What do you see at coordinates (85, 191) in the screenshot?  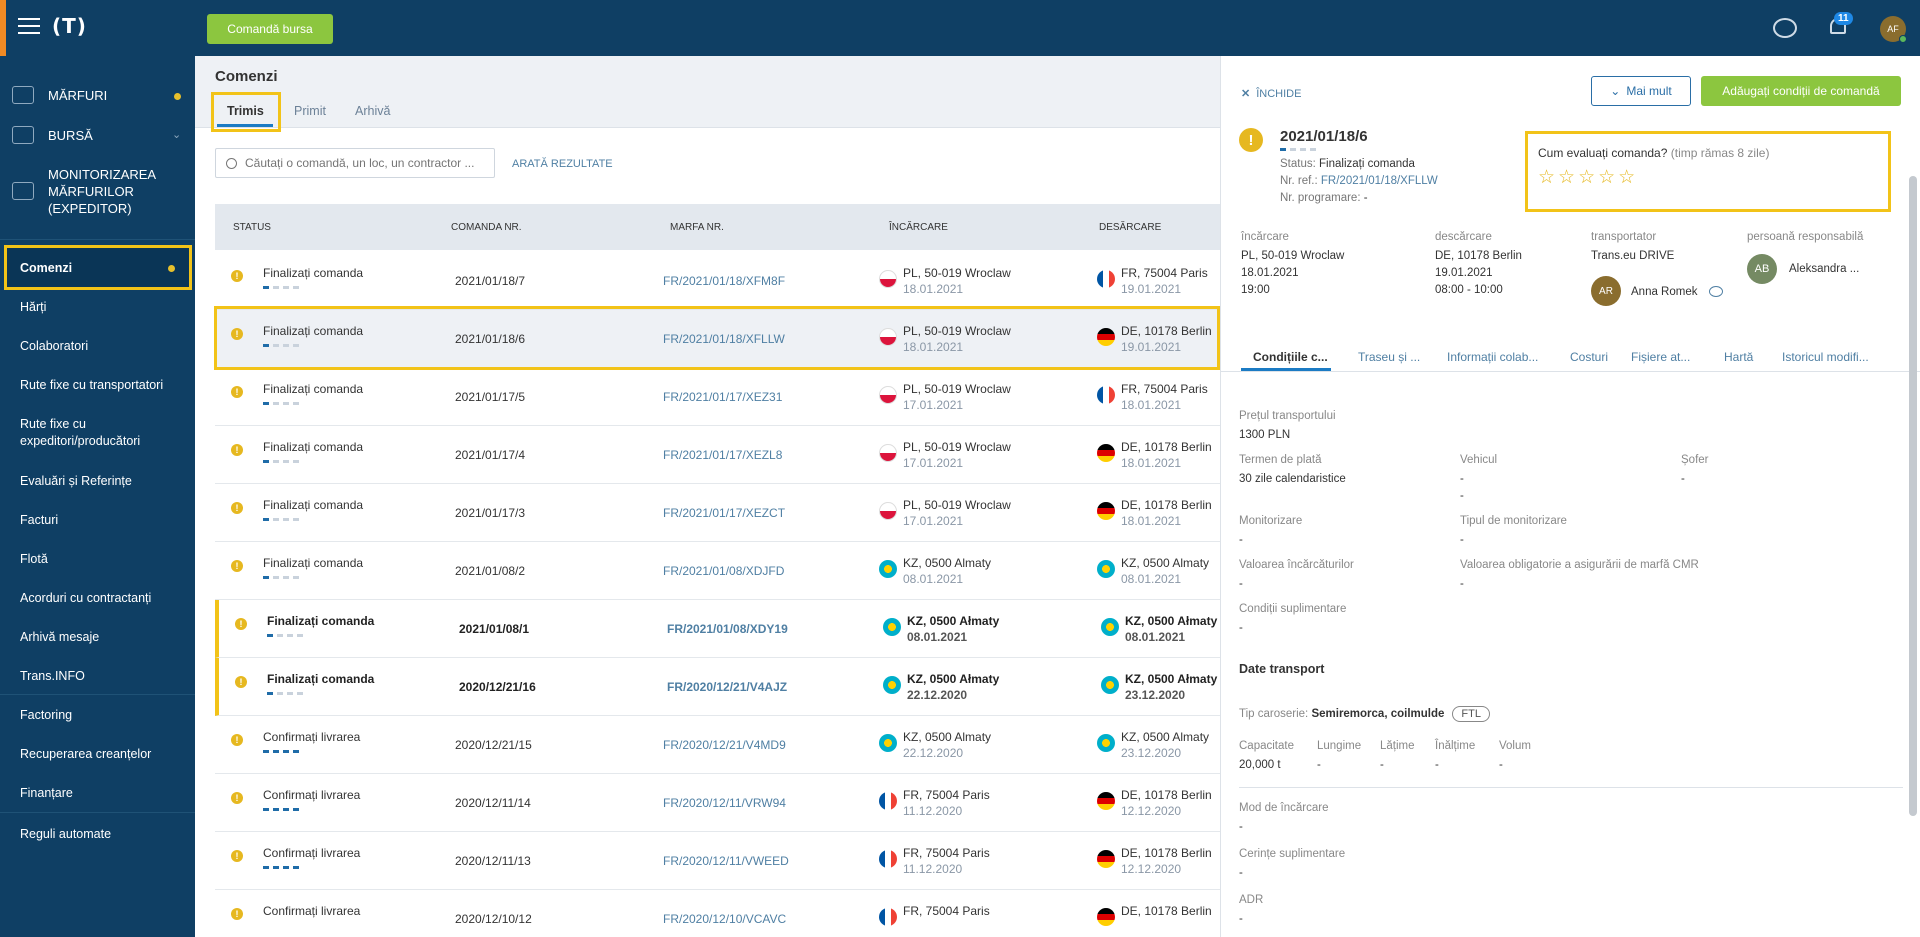 I see `sidebar-main-monitoring: MONITORIZAREA MĂRFURILOR (EXPEDITOR)` at bounding box center [85, 191].